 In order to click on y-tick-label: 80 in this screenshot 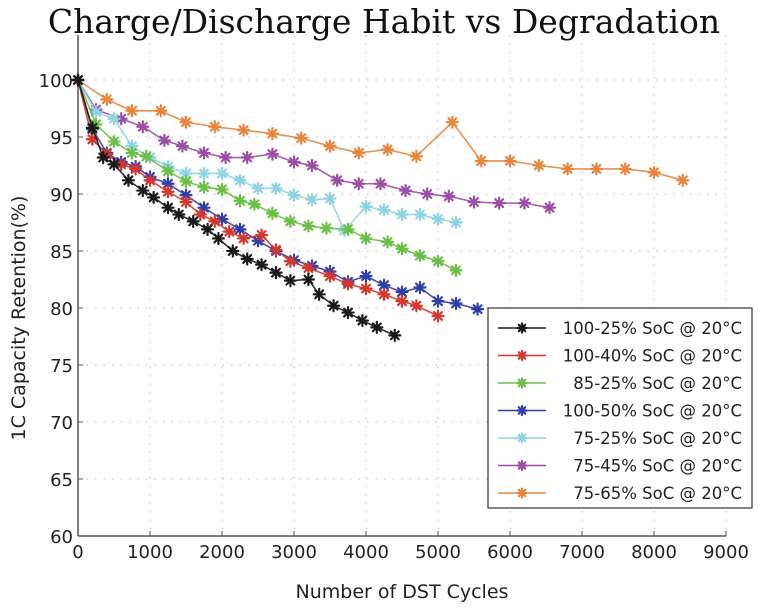, I will do `click(61, 309)`.